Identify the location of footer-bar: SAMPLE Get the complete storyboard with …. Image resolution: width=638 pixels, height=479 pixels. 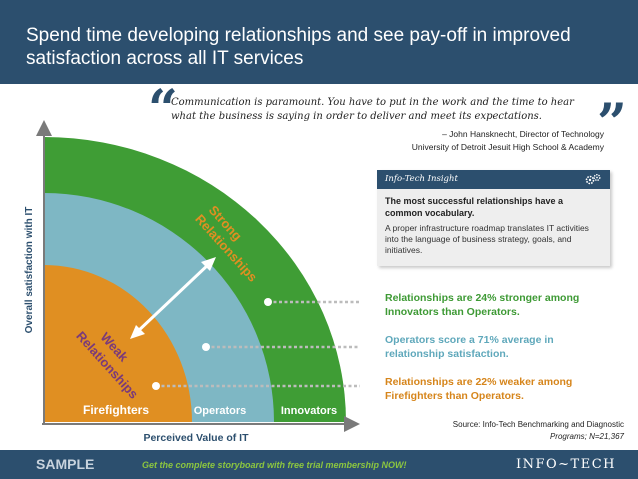
(319, 464).